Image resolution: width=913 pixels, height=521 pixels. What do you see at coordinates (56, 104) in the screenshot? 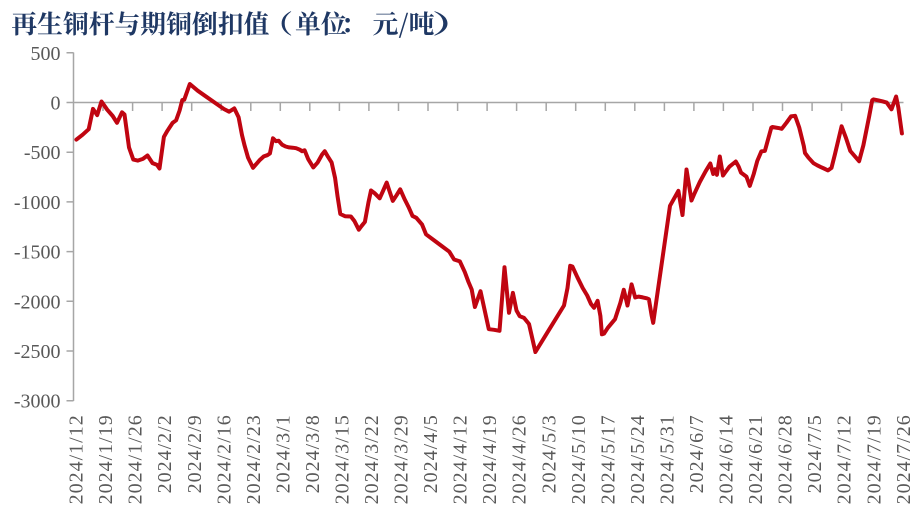
I see `svg-text: 0` at bounding box center [56, 104].